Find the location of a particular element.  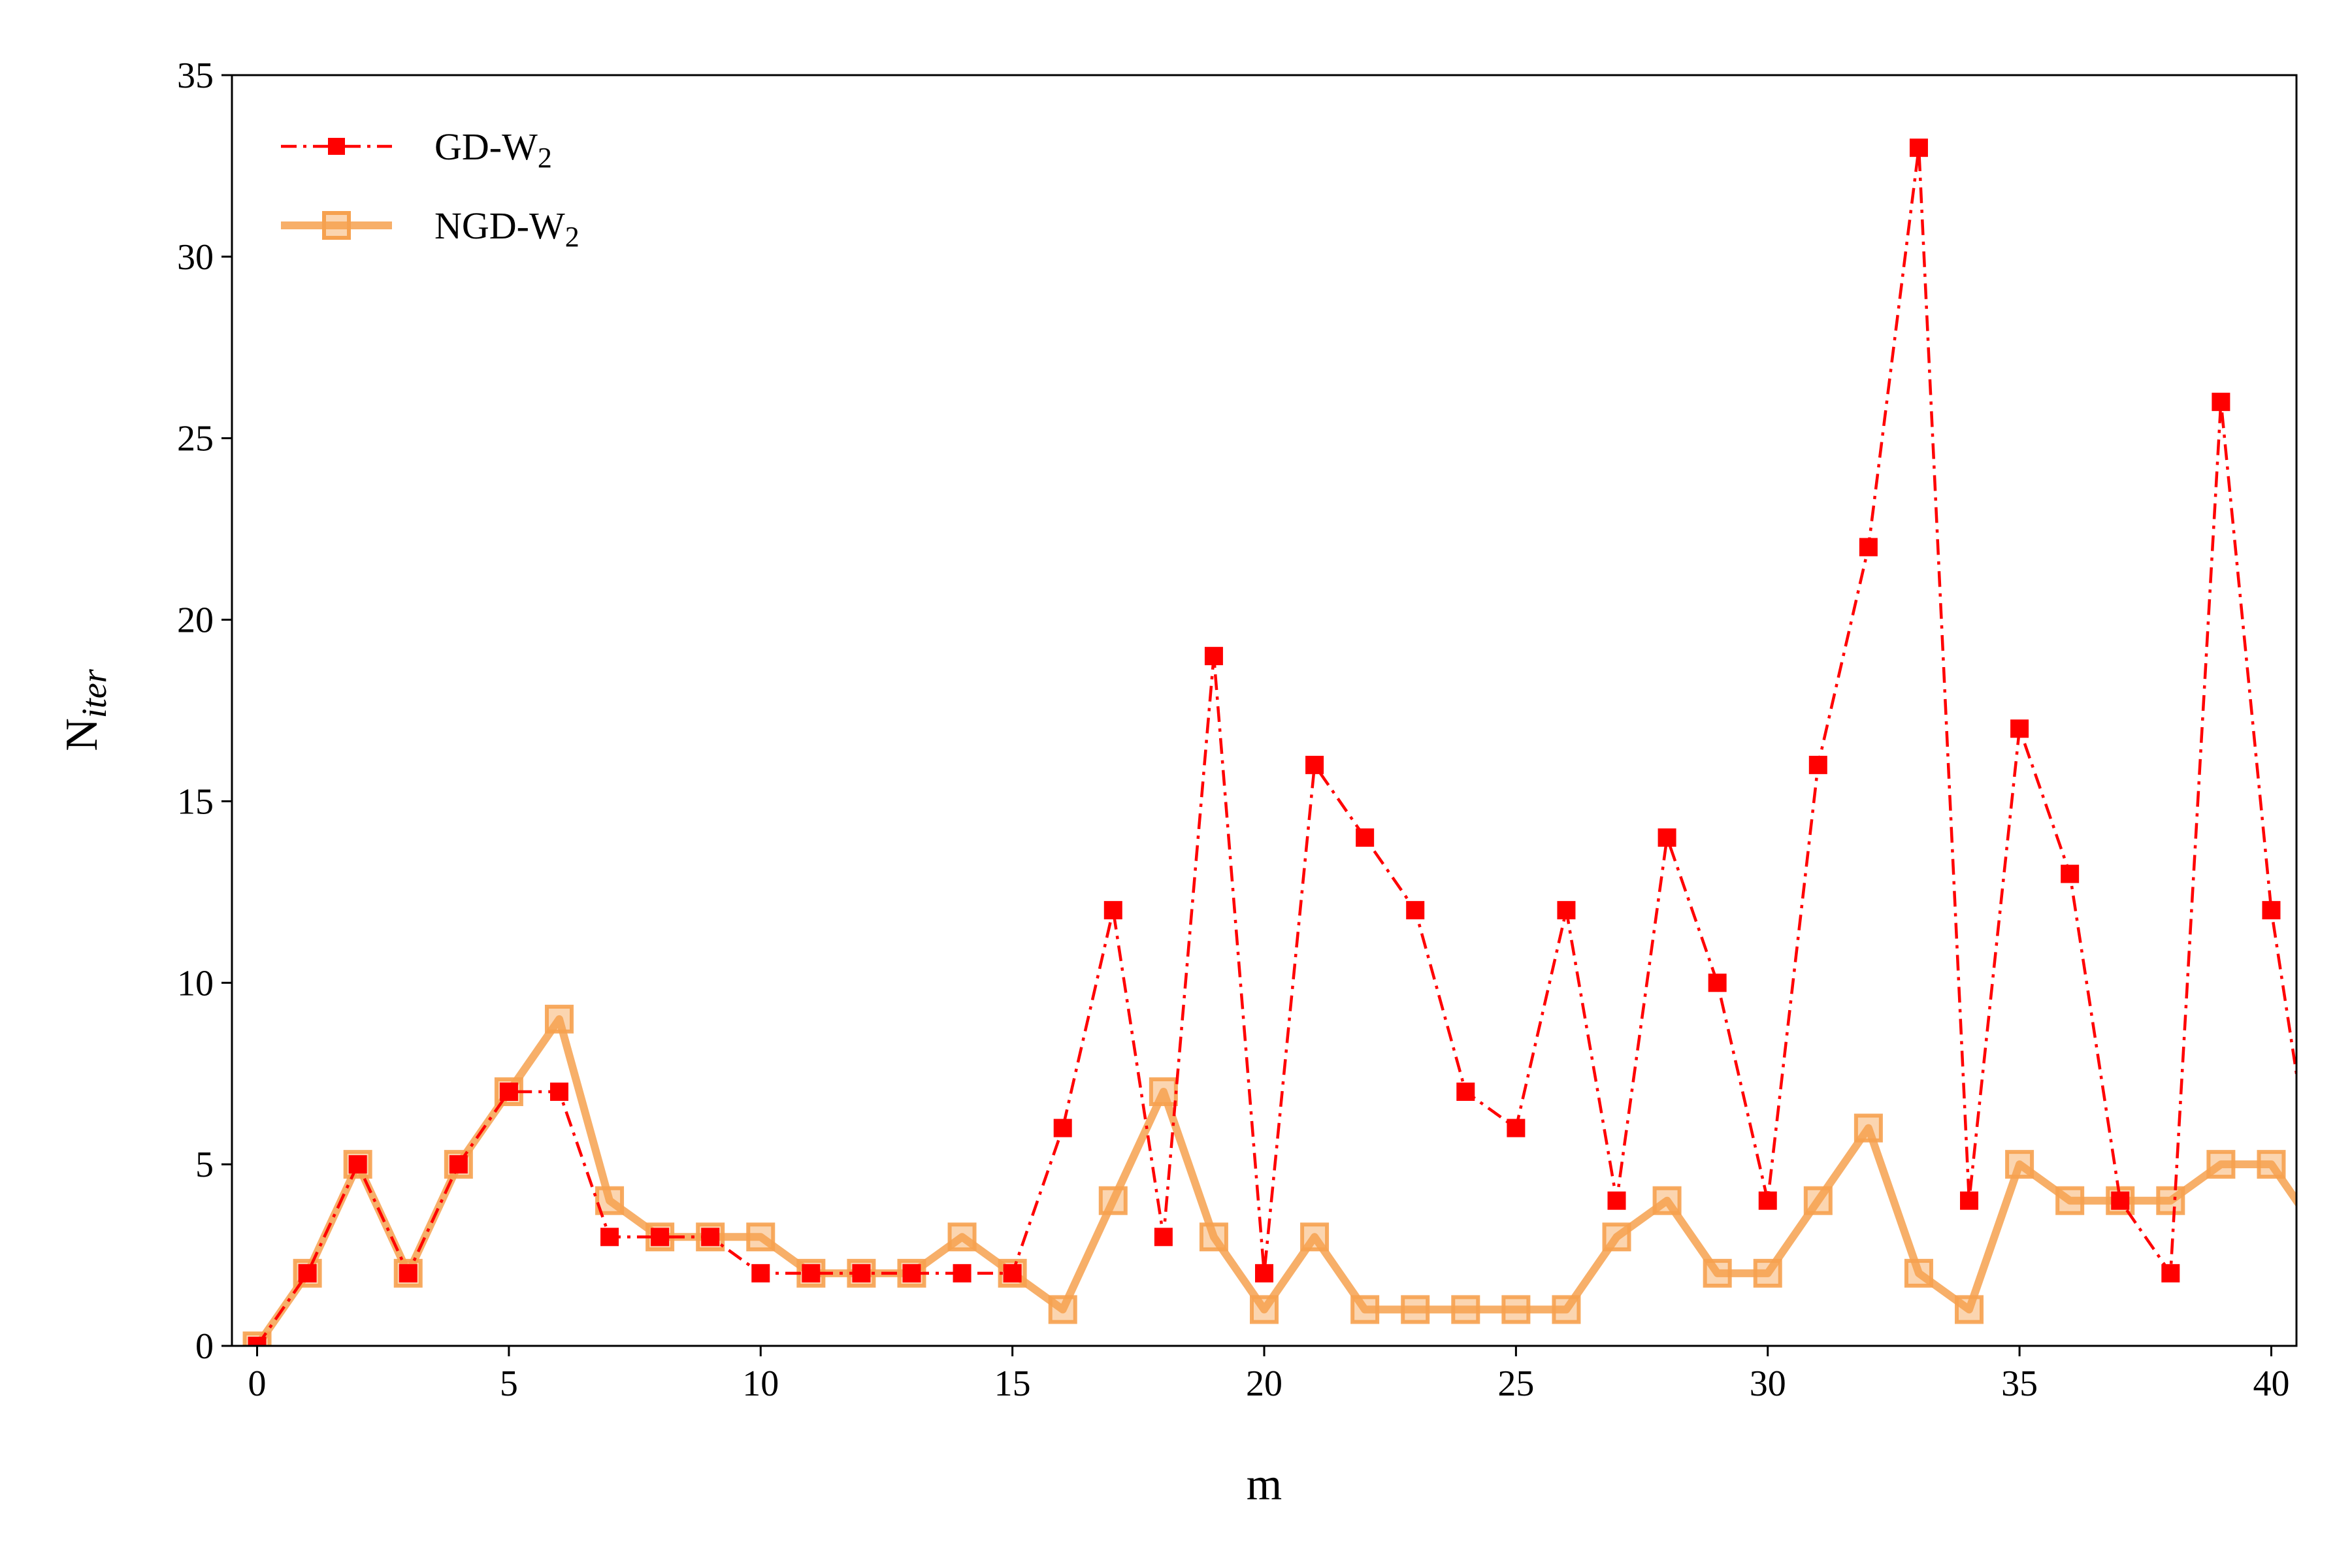

y-tick-label: 20 is located at coordinates (195, 620).